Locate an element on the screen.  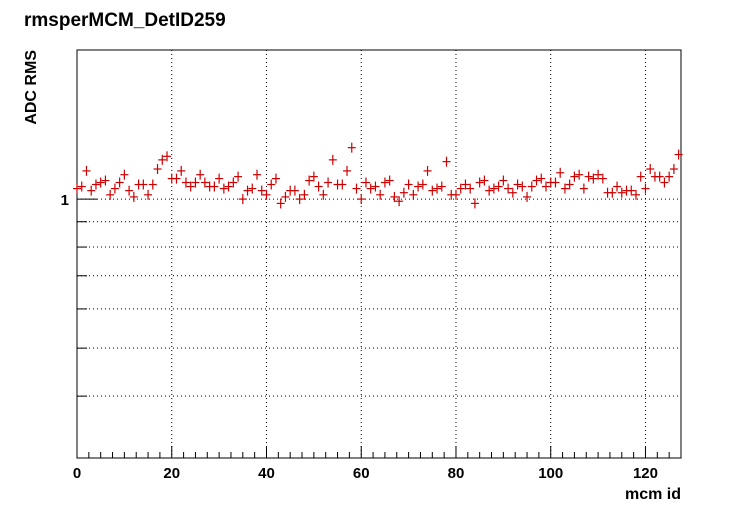
data-markers is located at coordinates (378, 175).